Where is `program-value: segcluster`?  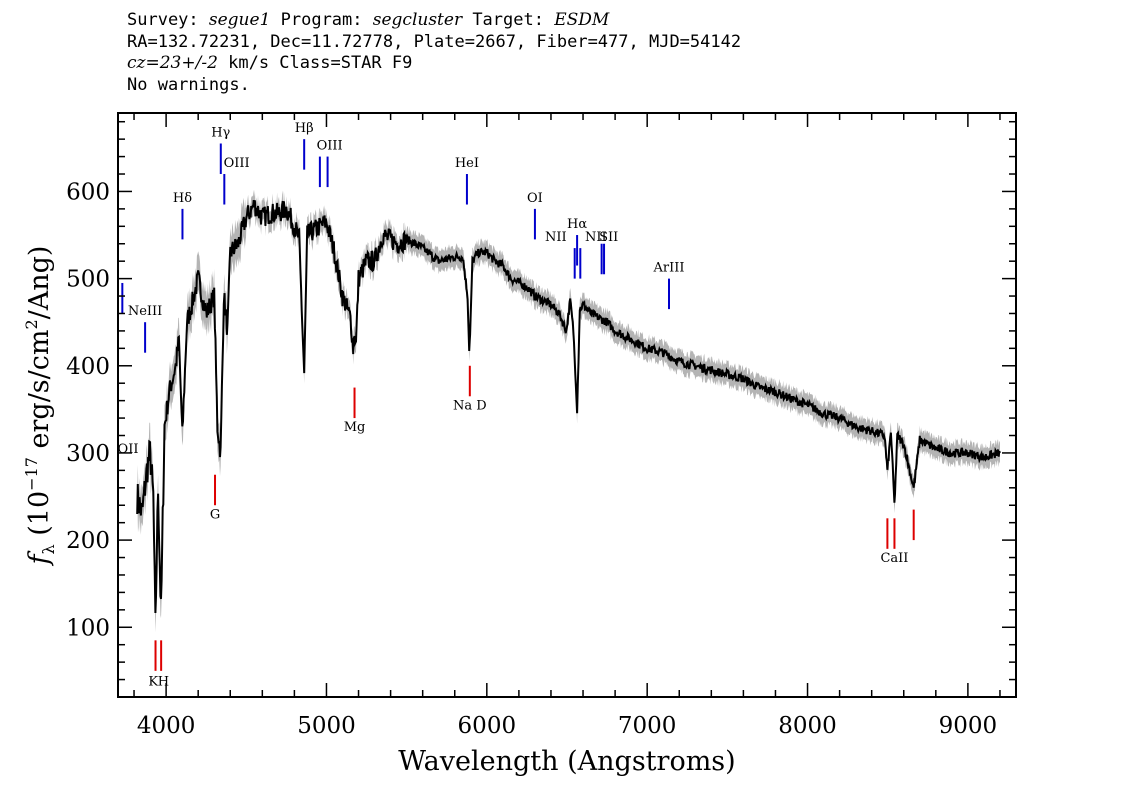 program-value: segcluster is located at coordinates (417, 20).